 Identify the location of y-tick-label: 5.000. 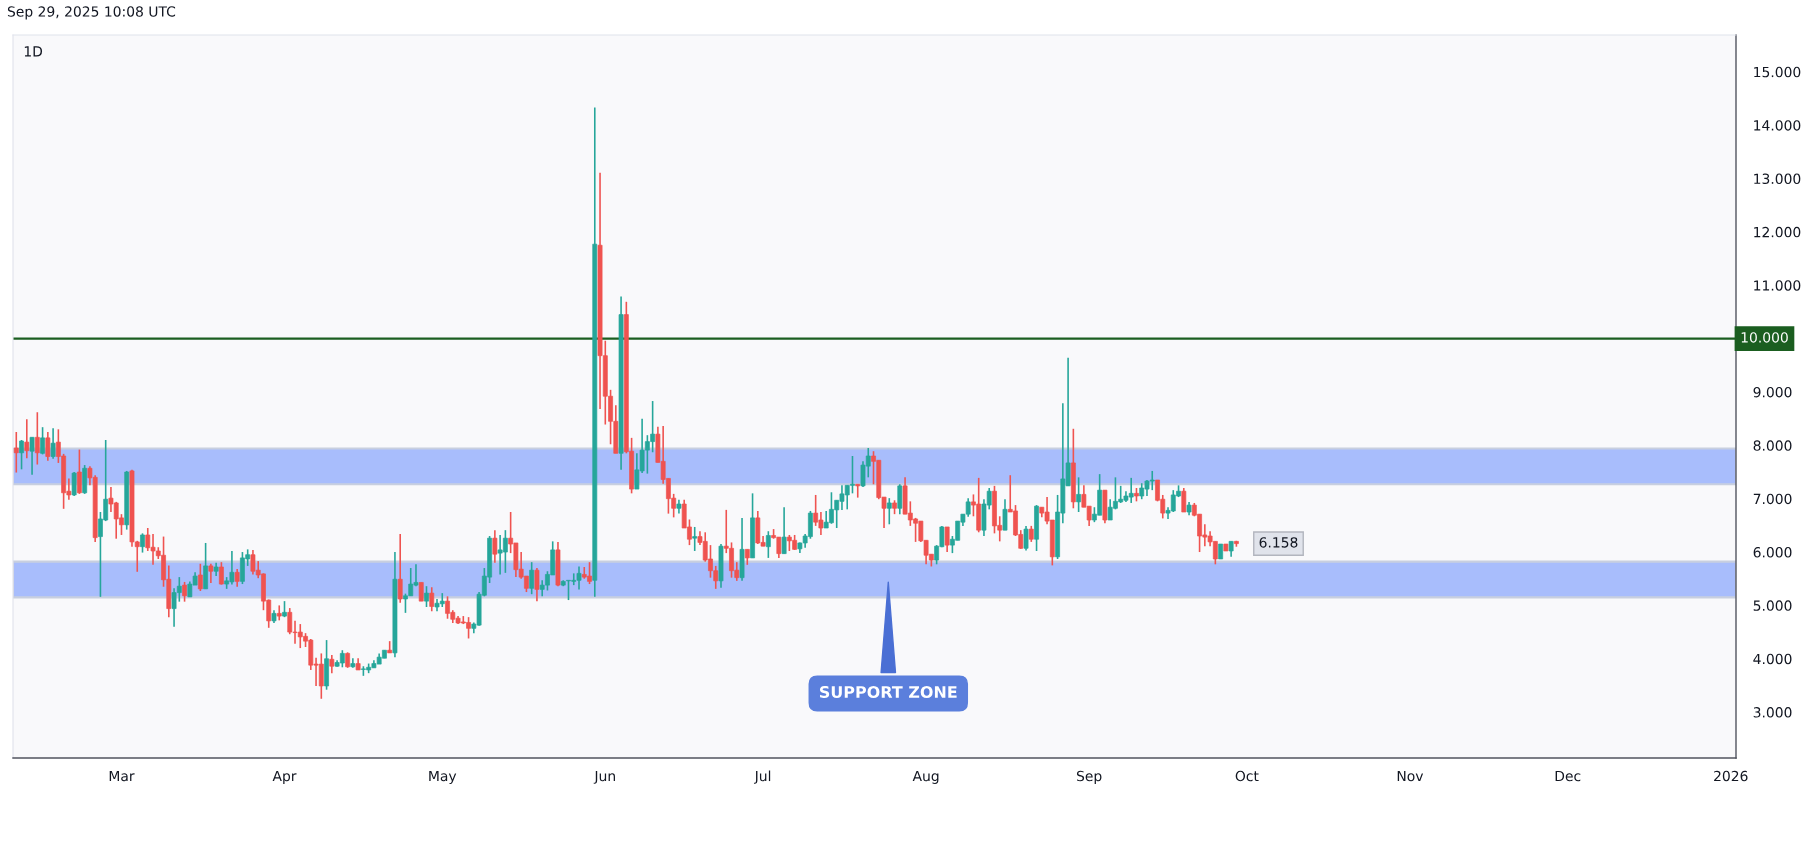
(1772, 605).